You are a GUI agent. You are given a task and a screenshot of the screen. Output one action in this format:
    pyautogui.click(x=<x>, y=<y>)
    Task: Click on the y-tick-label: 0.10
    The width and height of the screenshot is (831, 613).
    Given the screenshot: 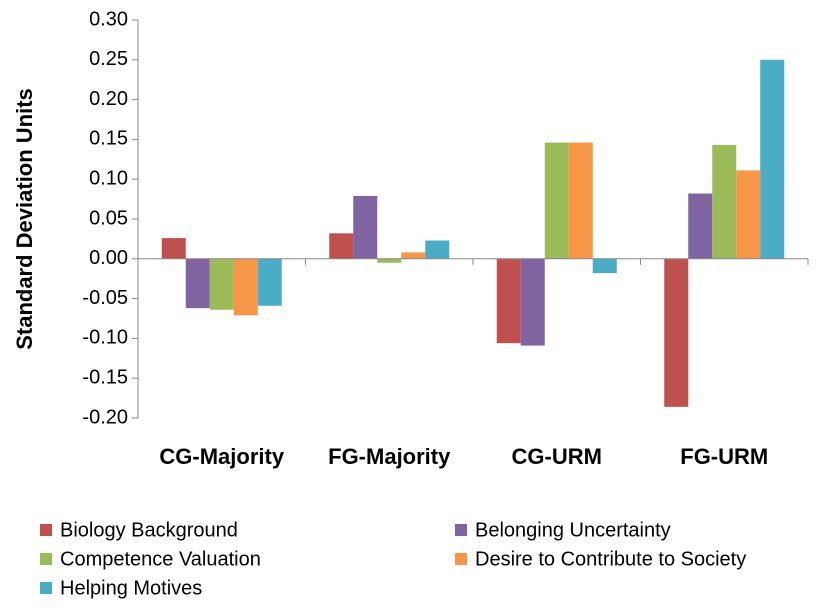 What is the action you would take?
    pyautogui.click(x=108, y=178)
    